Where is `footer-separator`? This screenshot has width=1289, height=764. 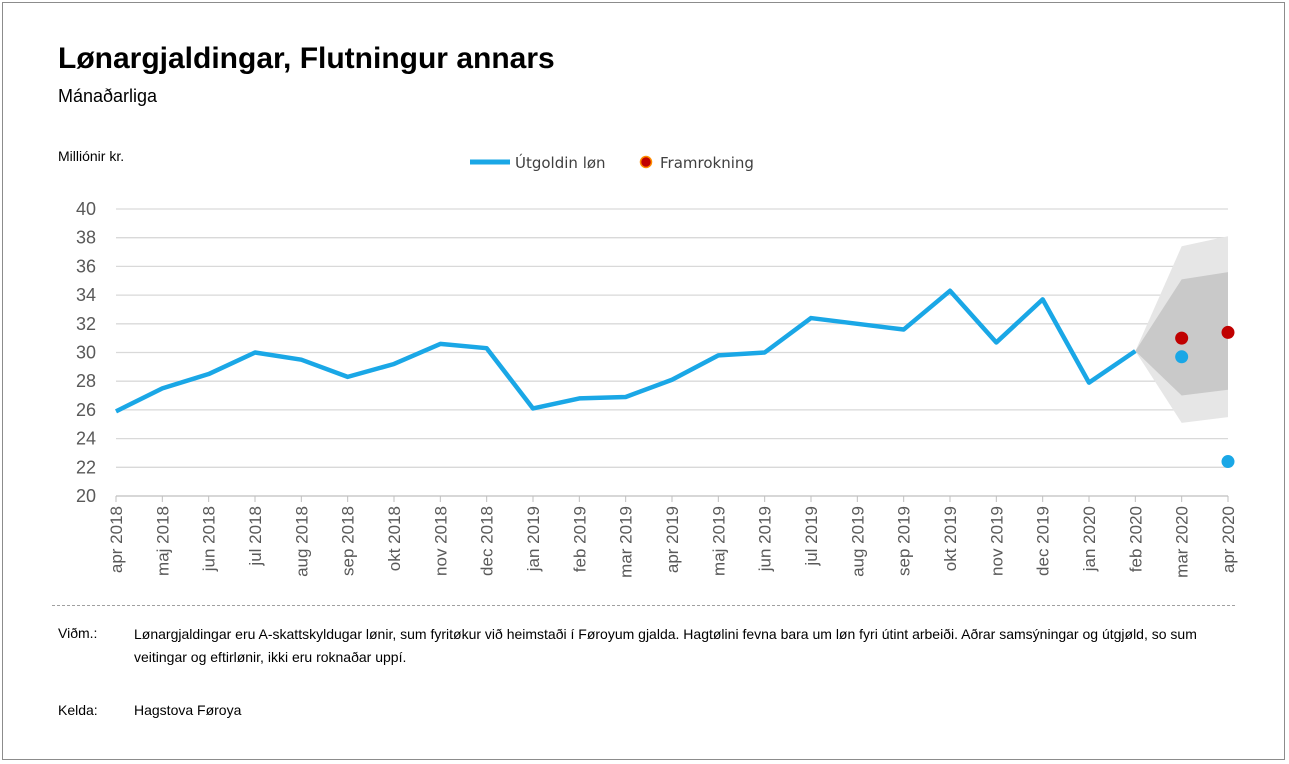 footer-separator is located at coordinates (643, 605).